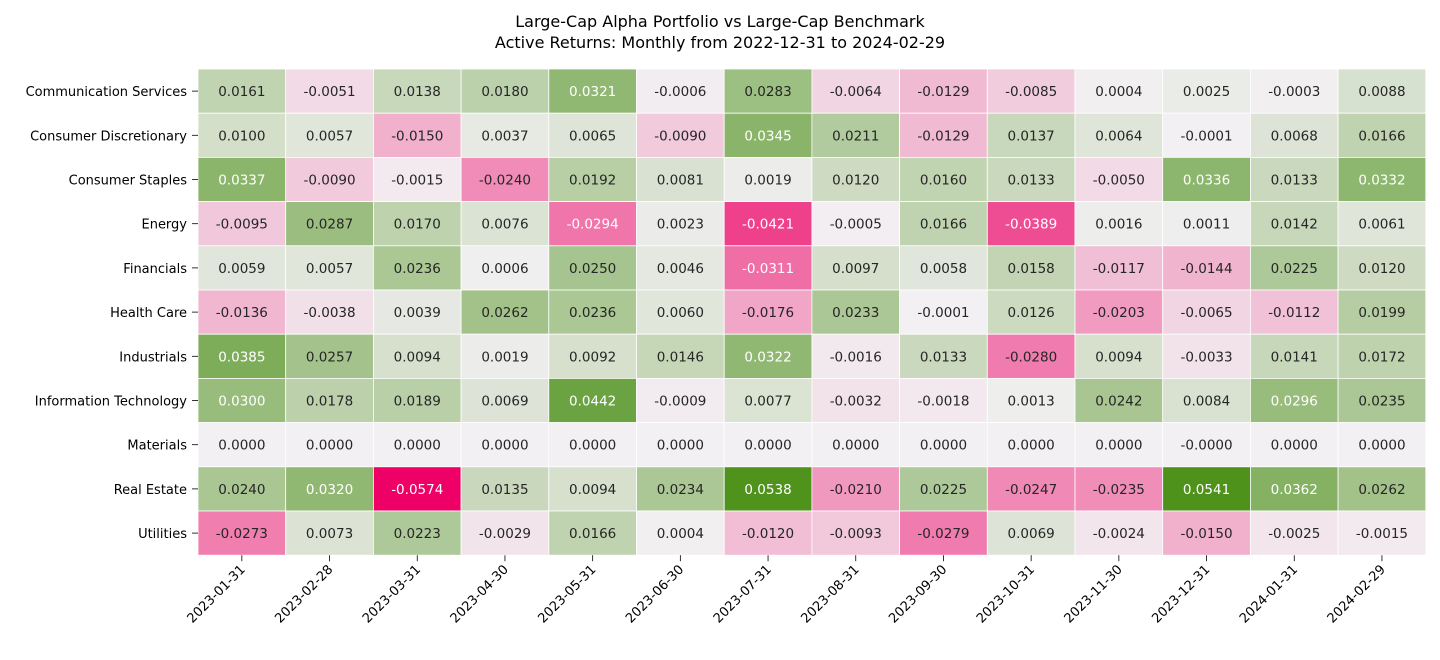 The width and height of the screenshot is (1440, 660). What do you see at coordinates (680, 357) in the screenshot?
I see `cell-value-label: 0.0146` at bounding box center [680, 357].